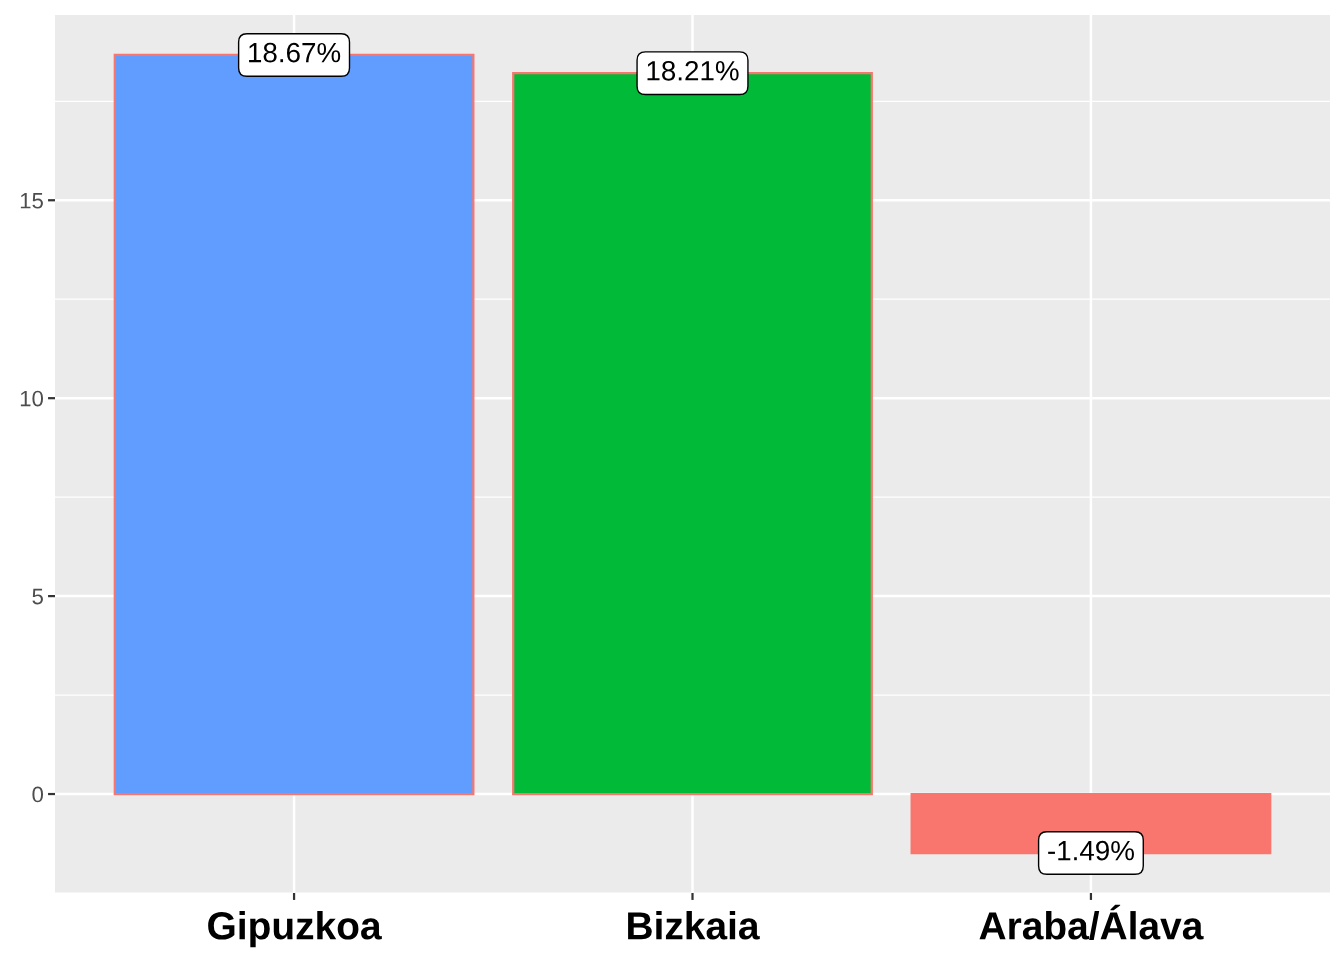  What do you see at coordinates (1091, 850) in the screenshot?
I see `data-label: -1.49%` at bounding box center [1091, 850].